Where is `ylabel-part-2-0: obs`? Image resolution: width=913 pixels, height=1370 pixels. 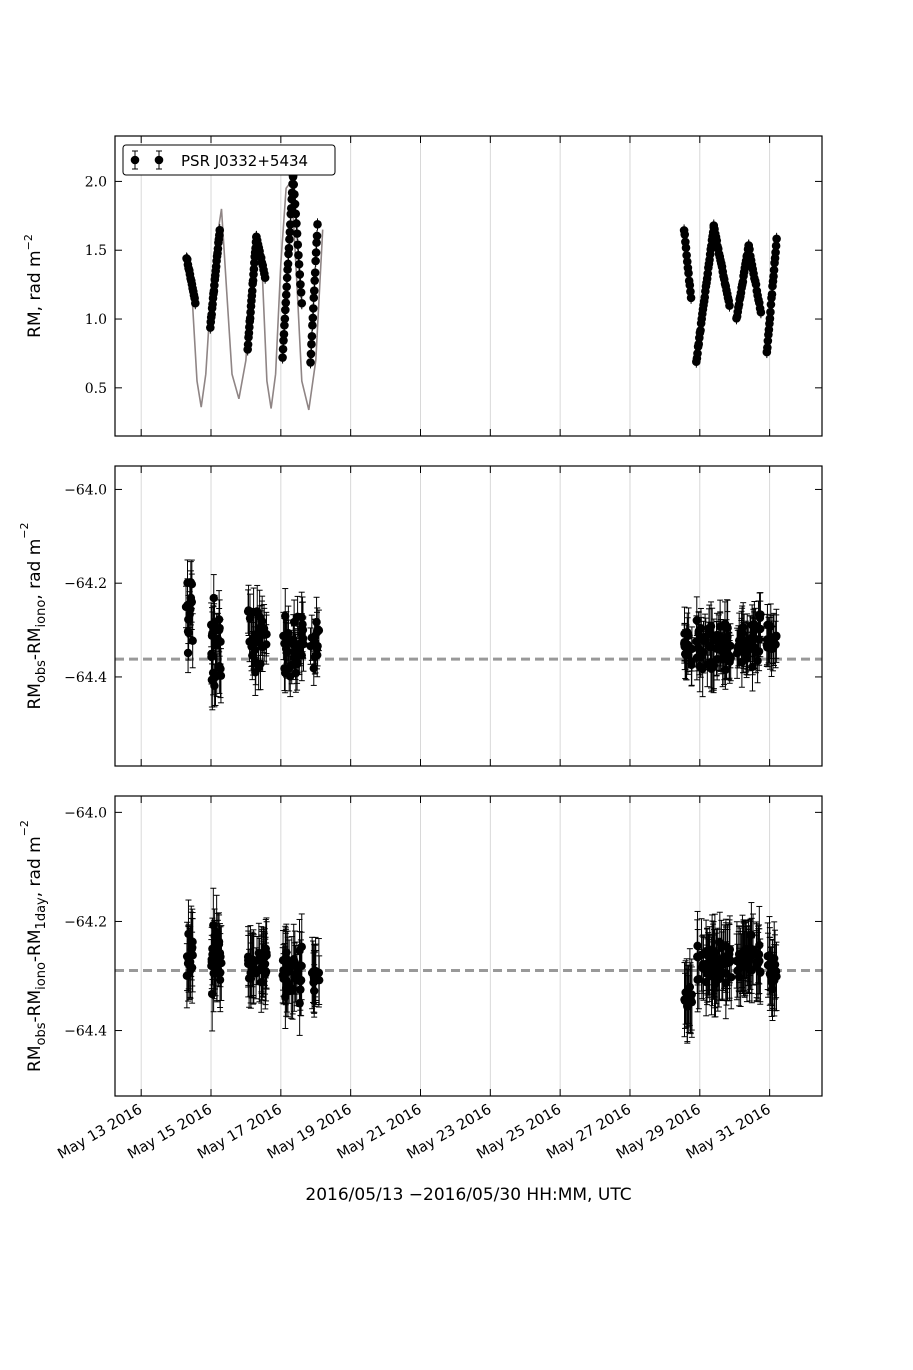
ylabel-part-2-0: obs is located at coordinates (41, 1033).